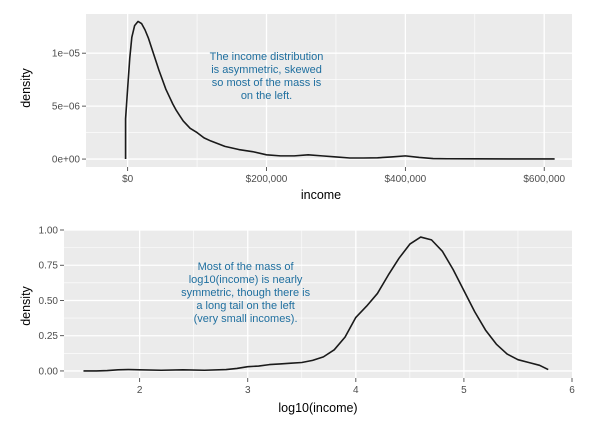 The image size is (608, 423). Describe the element at coordinates (248, 390) in the screenshot. I see `x-tick-label: 3` at that location.